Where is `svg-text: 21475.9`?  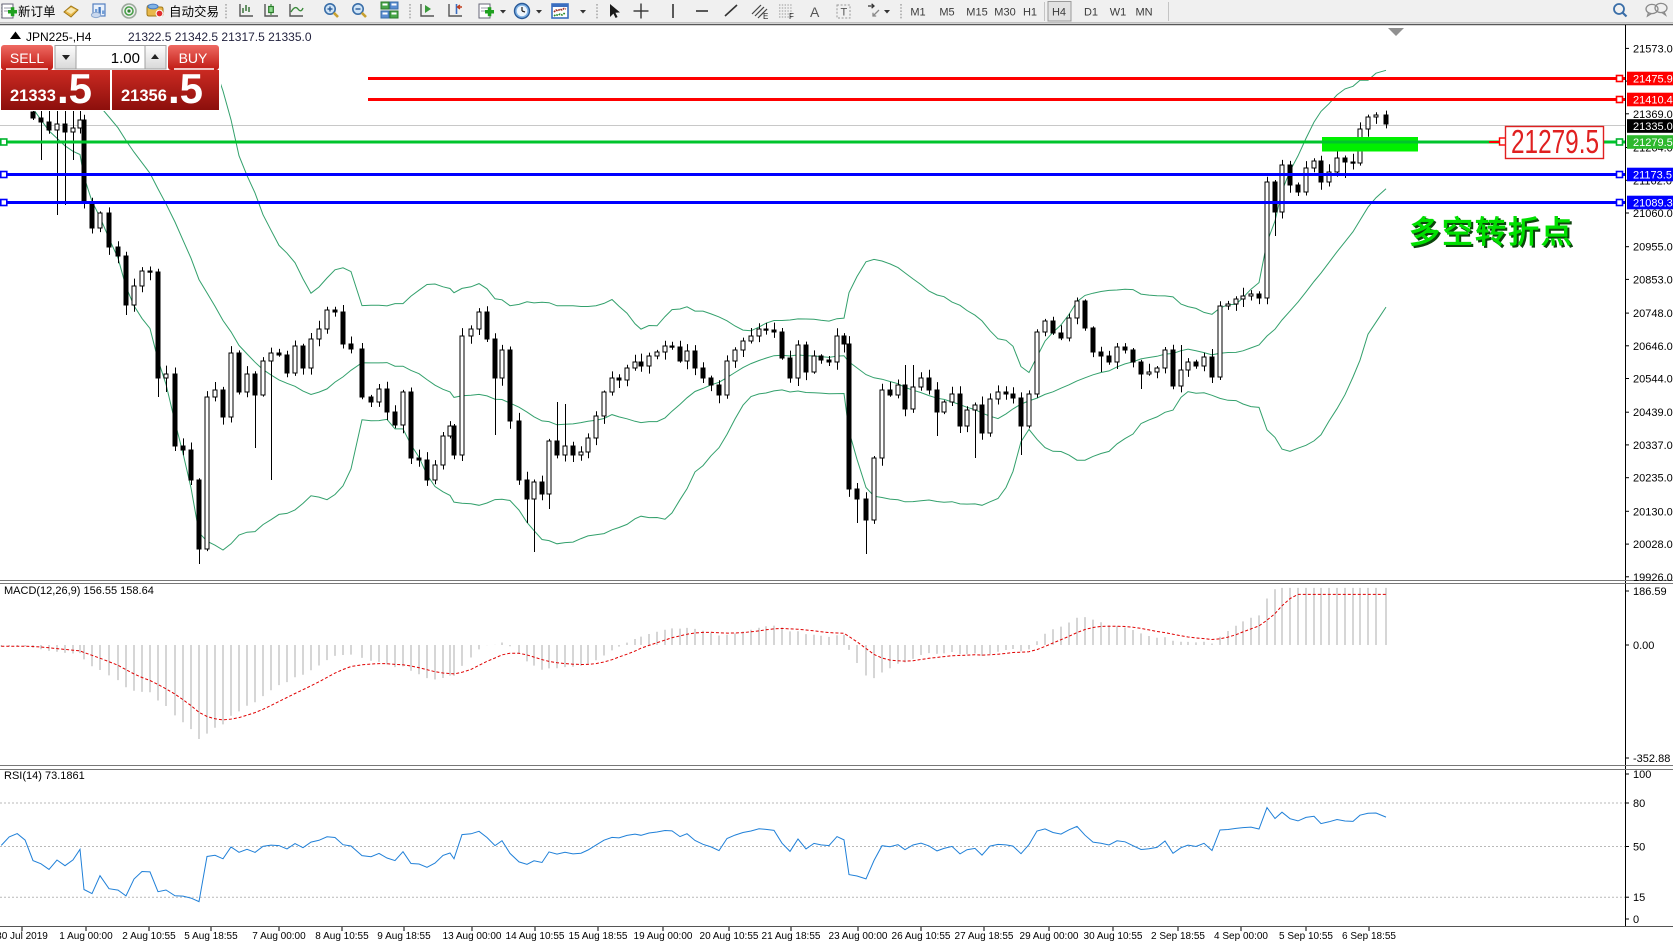 svg-text: 21475.9 is located at coordinates (1653, 80).